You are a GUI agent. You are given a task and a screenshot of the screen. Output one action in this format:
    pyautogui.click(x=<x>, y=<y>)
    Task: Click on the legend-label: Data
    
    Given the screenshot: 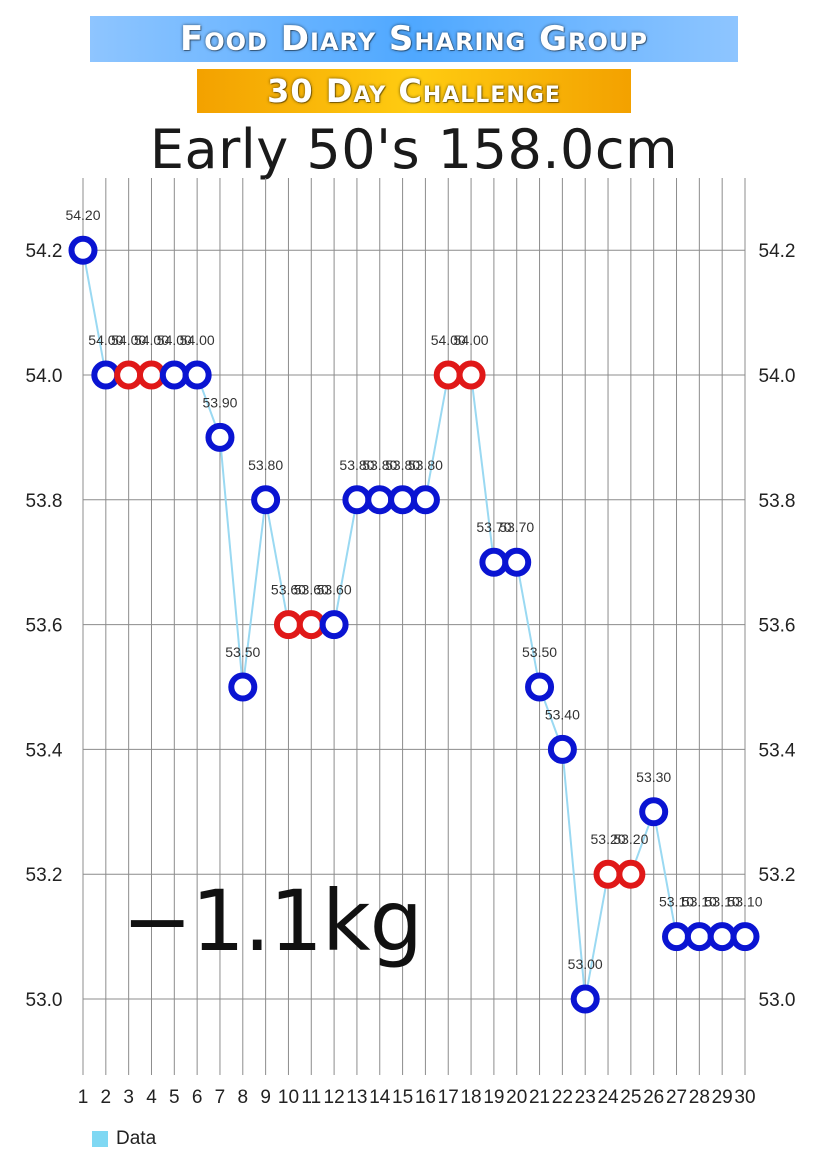 What is the action you would take?
    pyautogui.click(x=136, y=1138)
    